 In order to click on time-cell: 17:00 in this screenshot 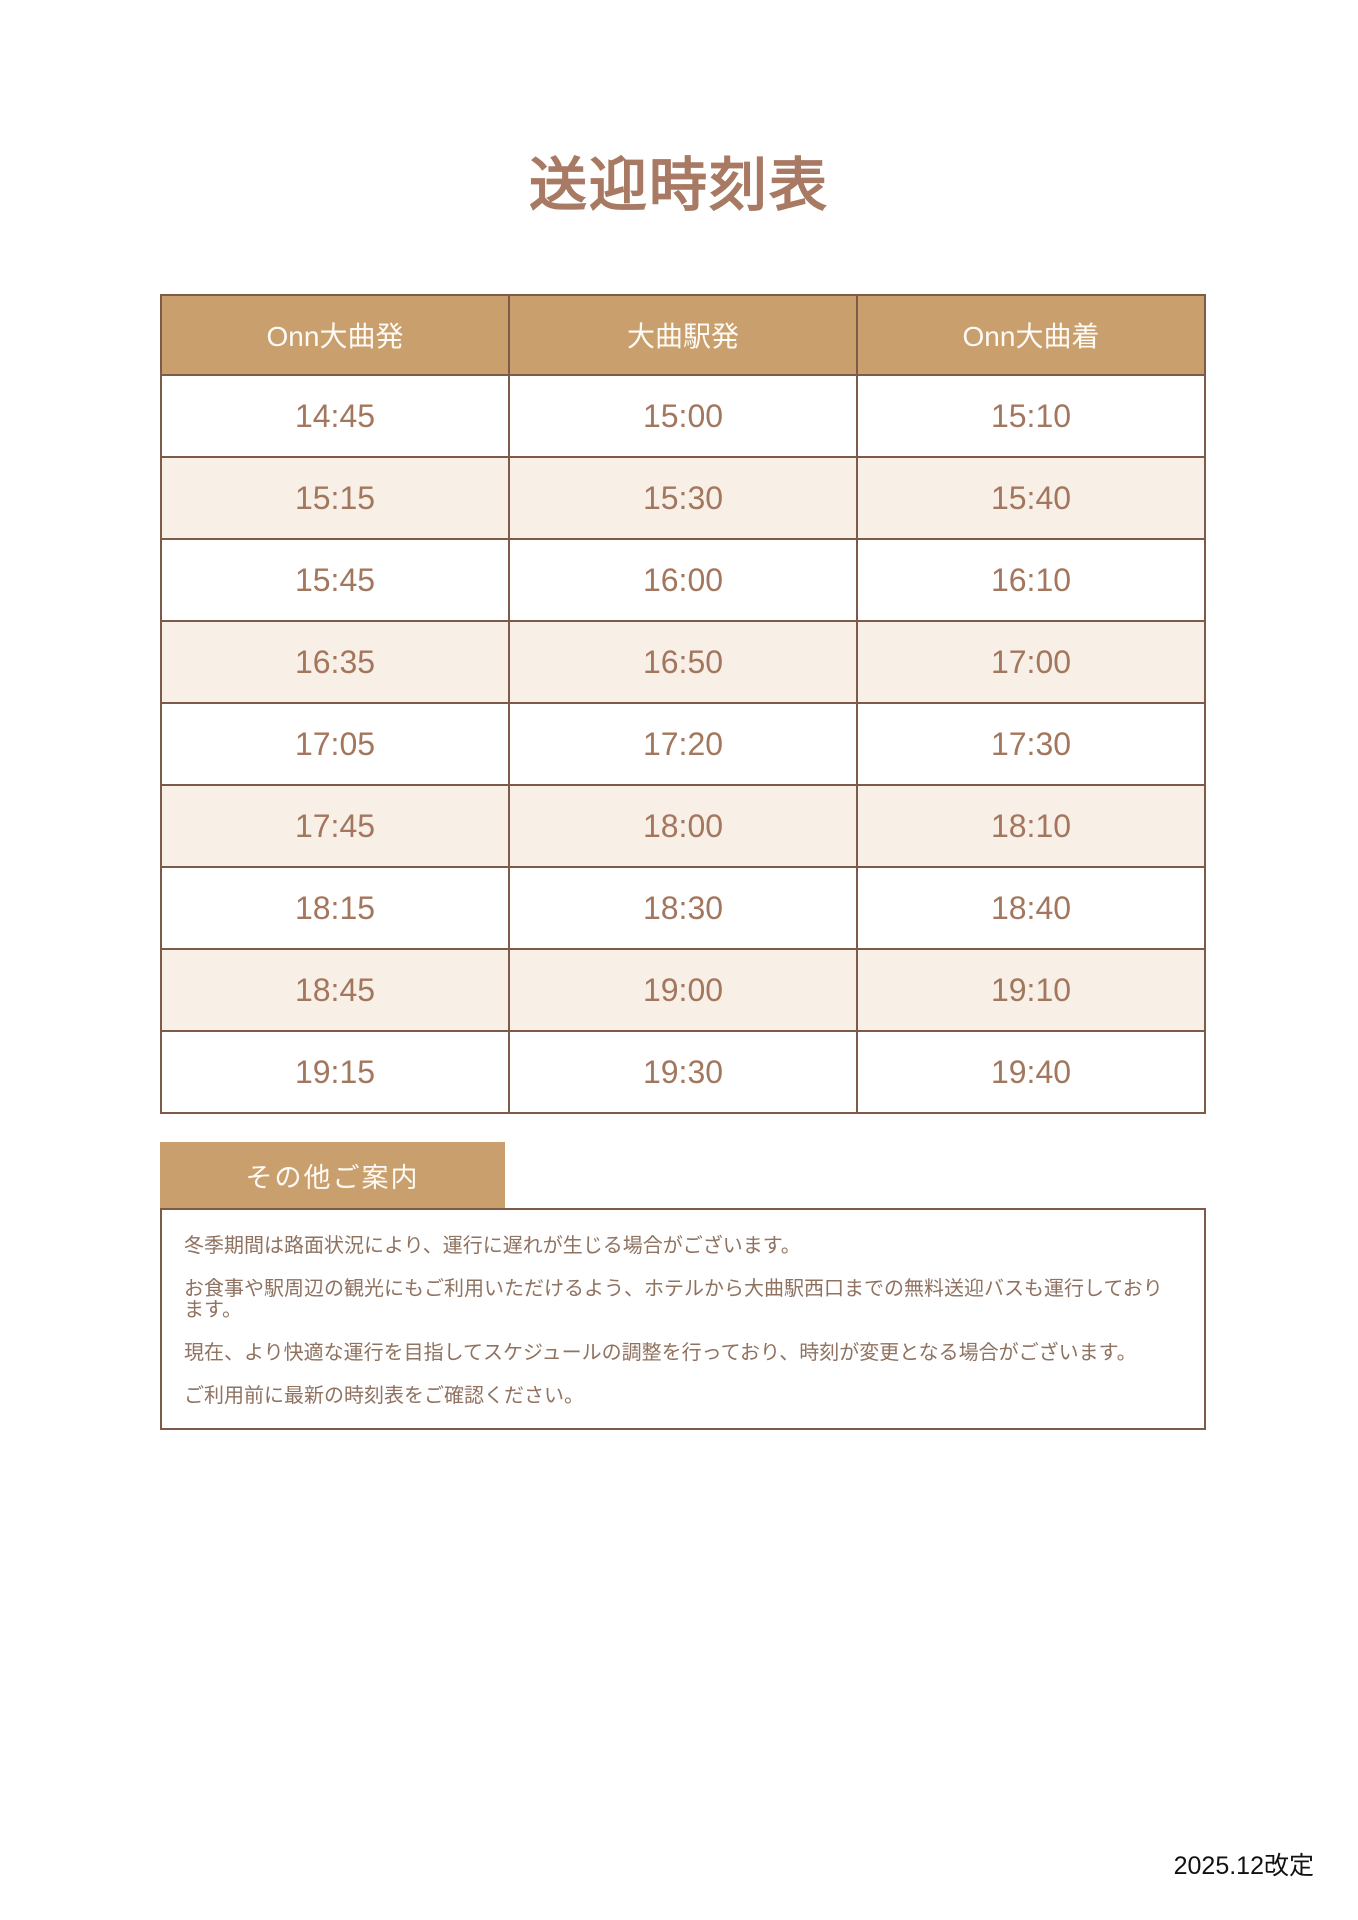, I will do `click(1031, 662)`.